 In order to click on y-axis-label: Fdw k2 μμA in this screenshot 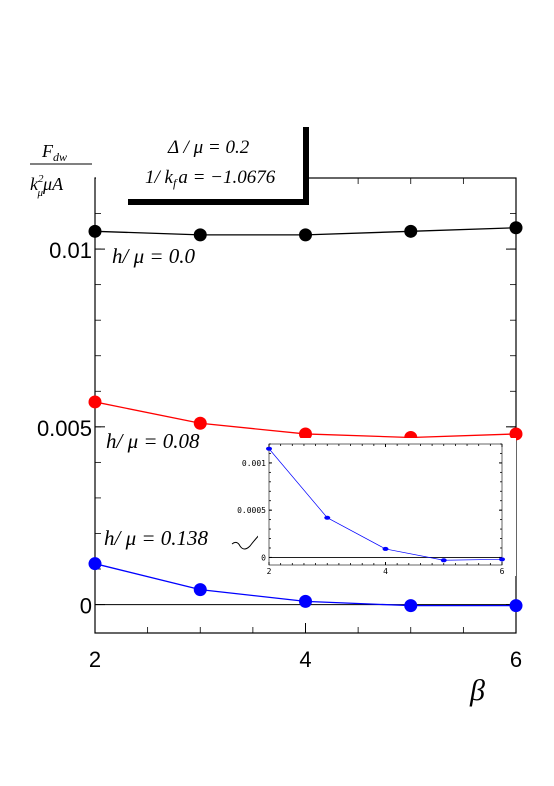, I will do `click(61, 170)`.